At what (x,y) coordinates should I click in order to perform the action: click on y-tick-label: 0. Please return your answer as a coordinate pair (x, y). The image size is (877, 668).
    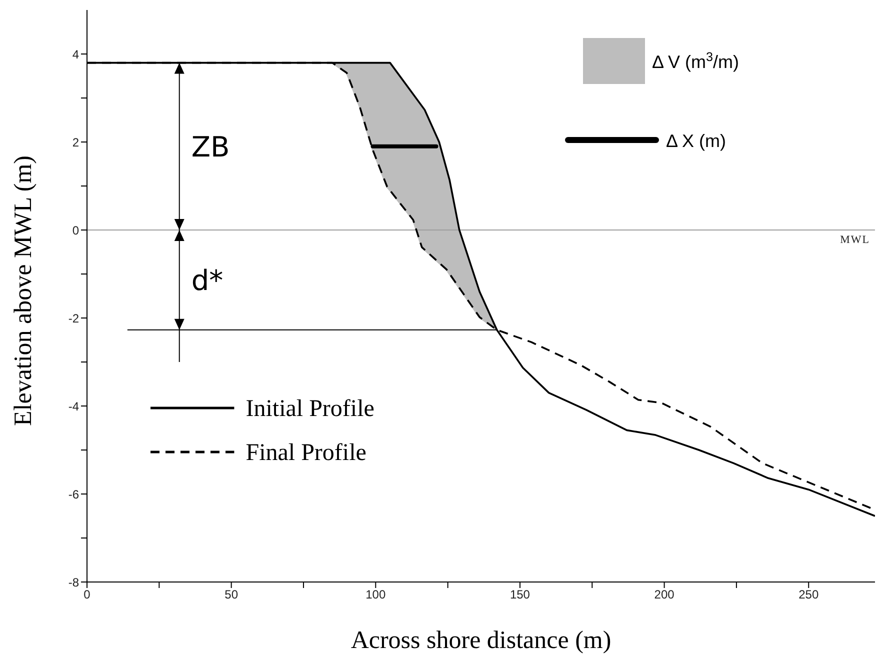
    Looking at the image, I should click on (76, 230).